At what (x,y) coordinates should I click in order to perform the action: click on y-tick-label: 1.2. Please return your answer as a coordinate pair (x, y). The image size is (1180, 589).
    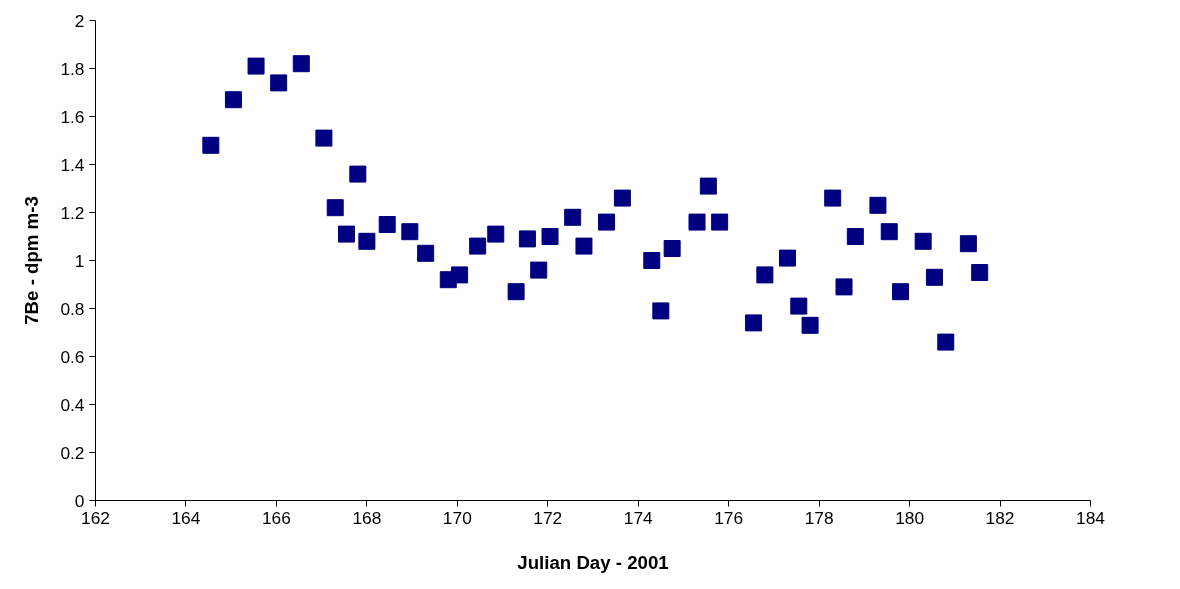
    Looking at the image, I should click on (72, 212).